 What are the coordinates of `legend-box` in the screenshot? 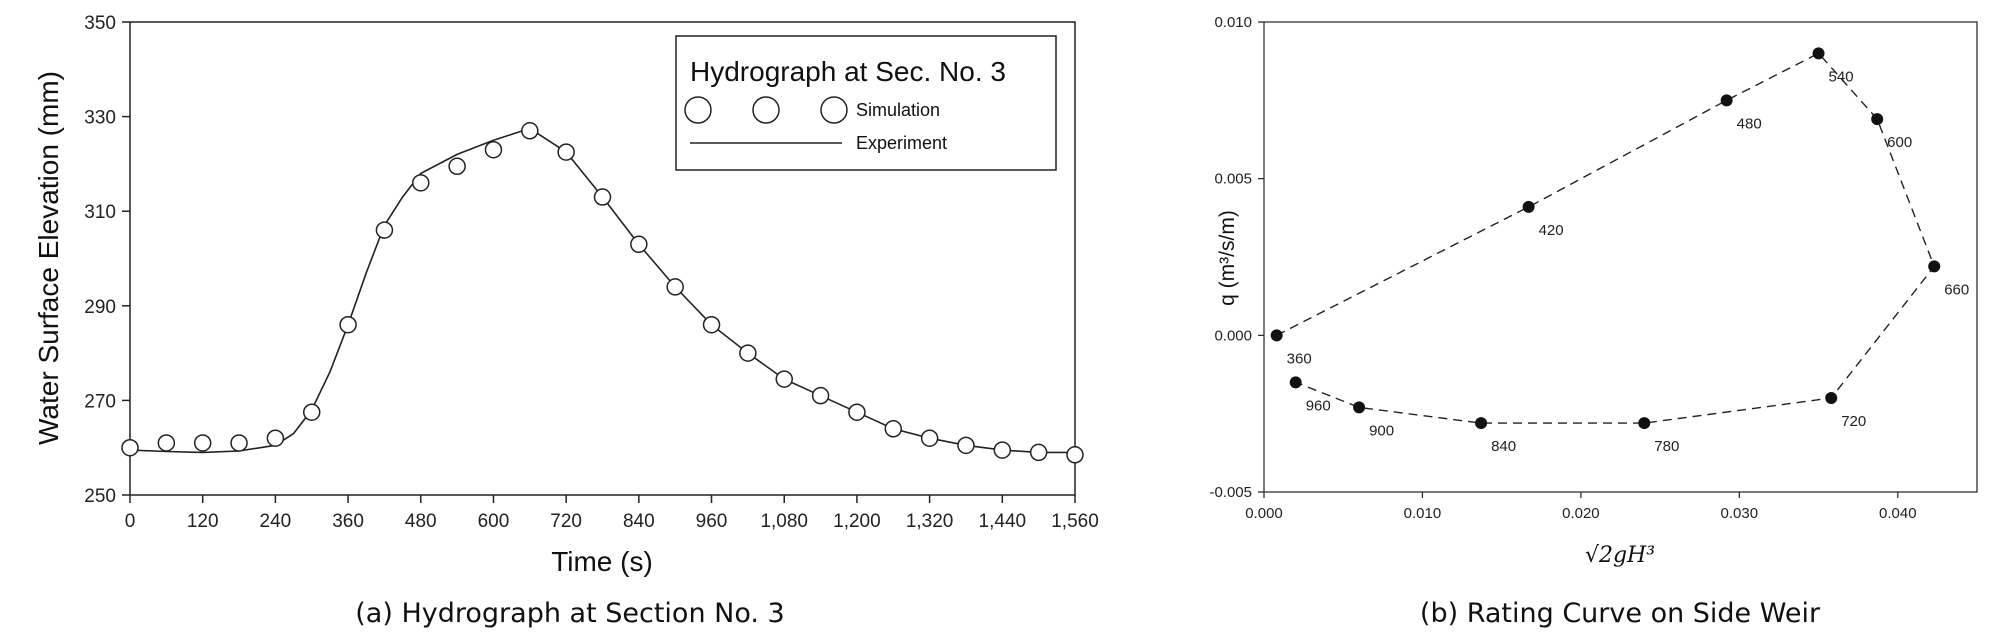 It's located at (866, 103).